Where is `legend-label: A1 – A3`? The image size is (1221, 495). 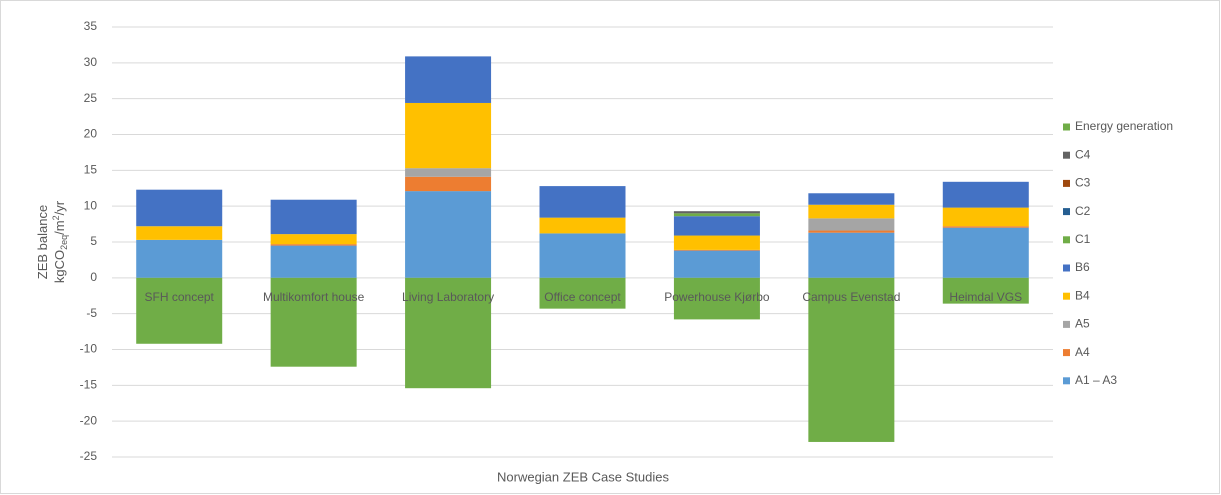 legend-label: A1 – A3 is located at coordinates (1096, 380).